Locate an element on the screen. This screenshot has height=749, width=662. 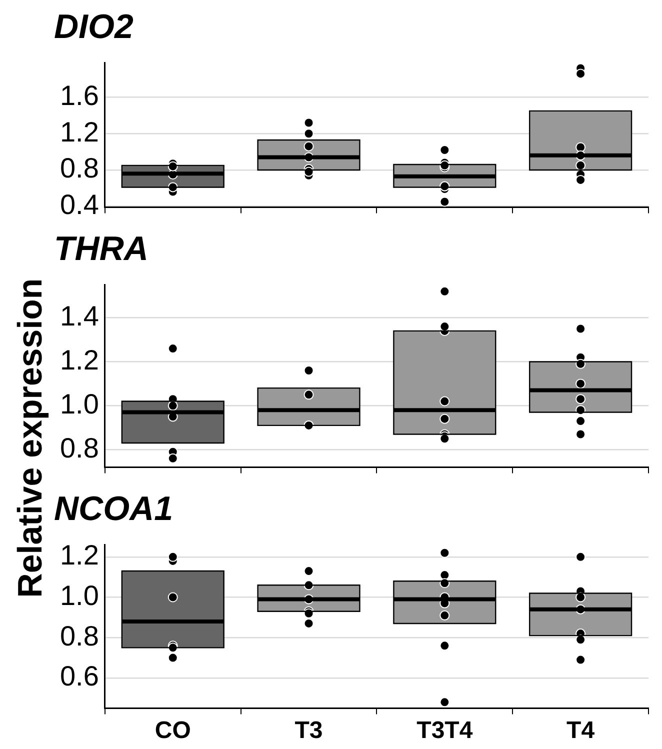
x-tick-label: T3T4 is located at coordinates (445, 730).